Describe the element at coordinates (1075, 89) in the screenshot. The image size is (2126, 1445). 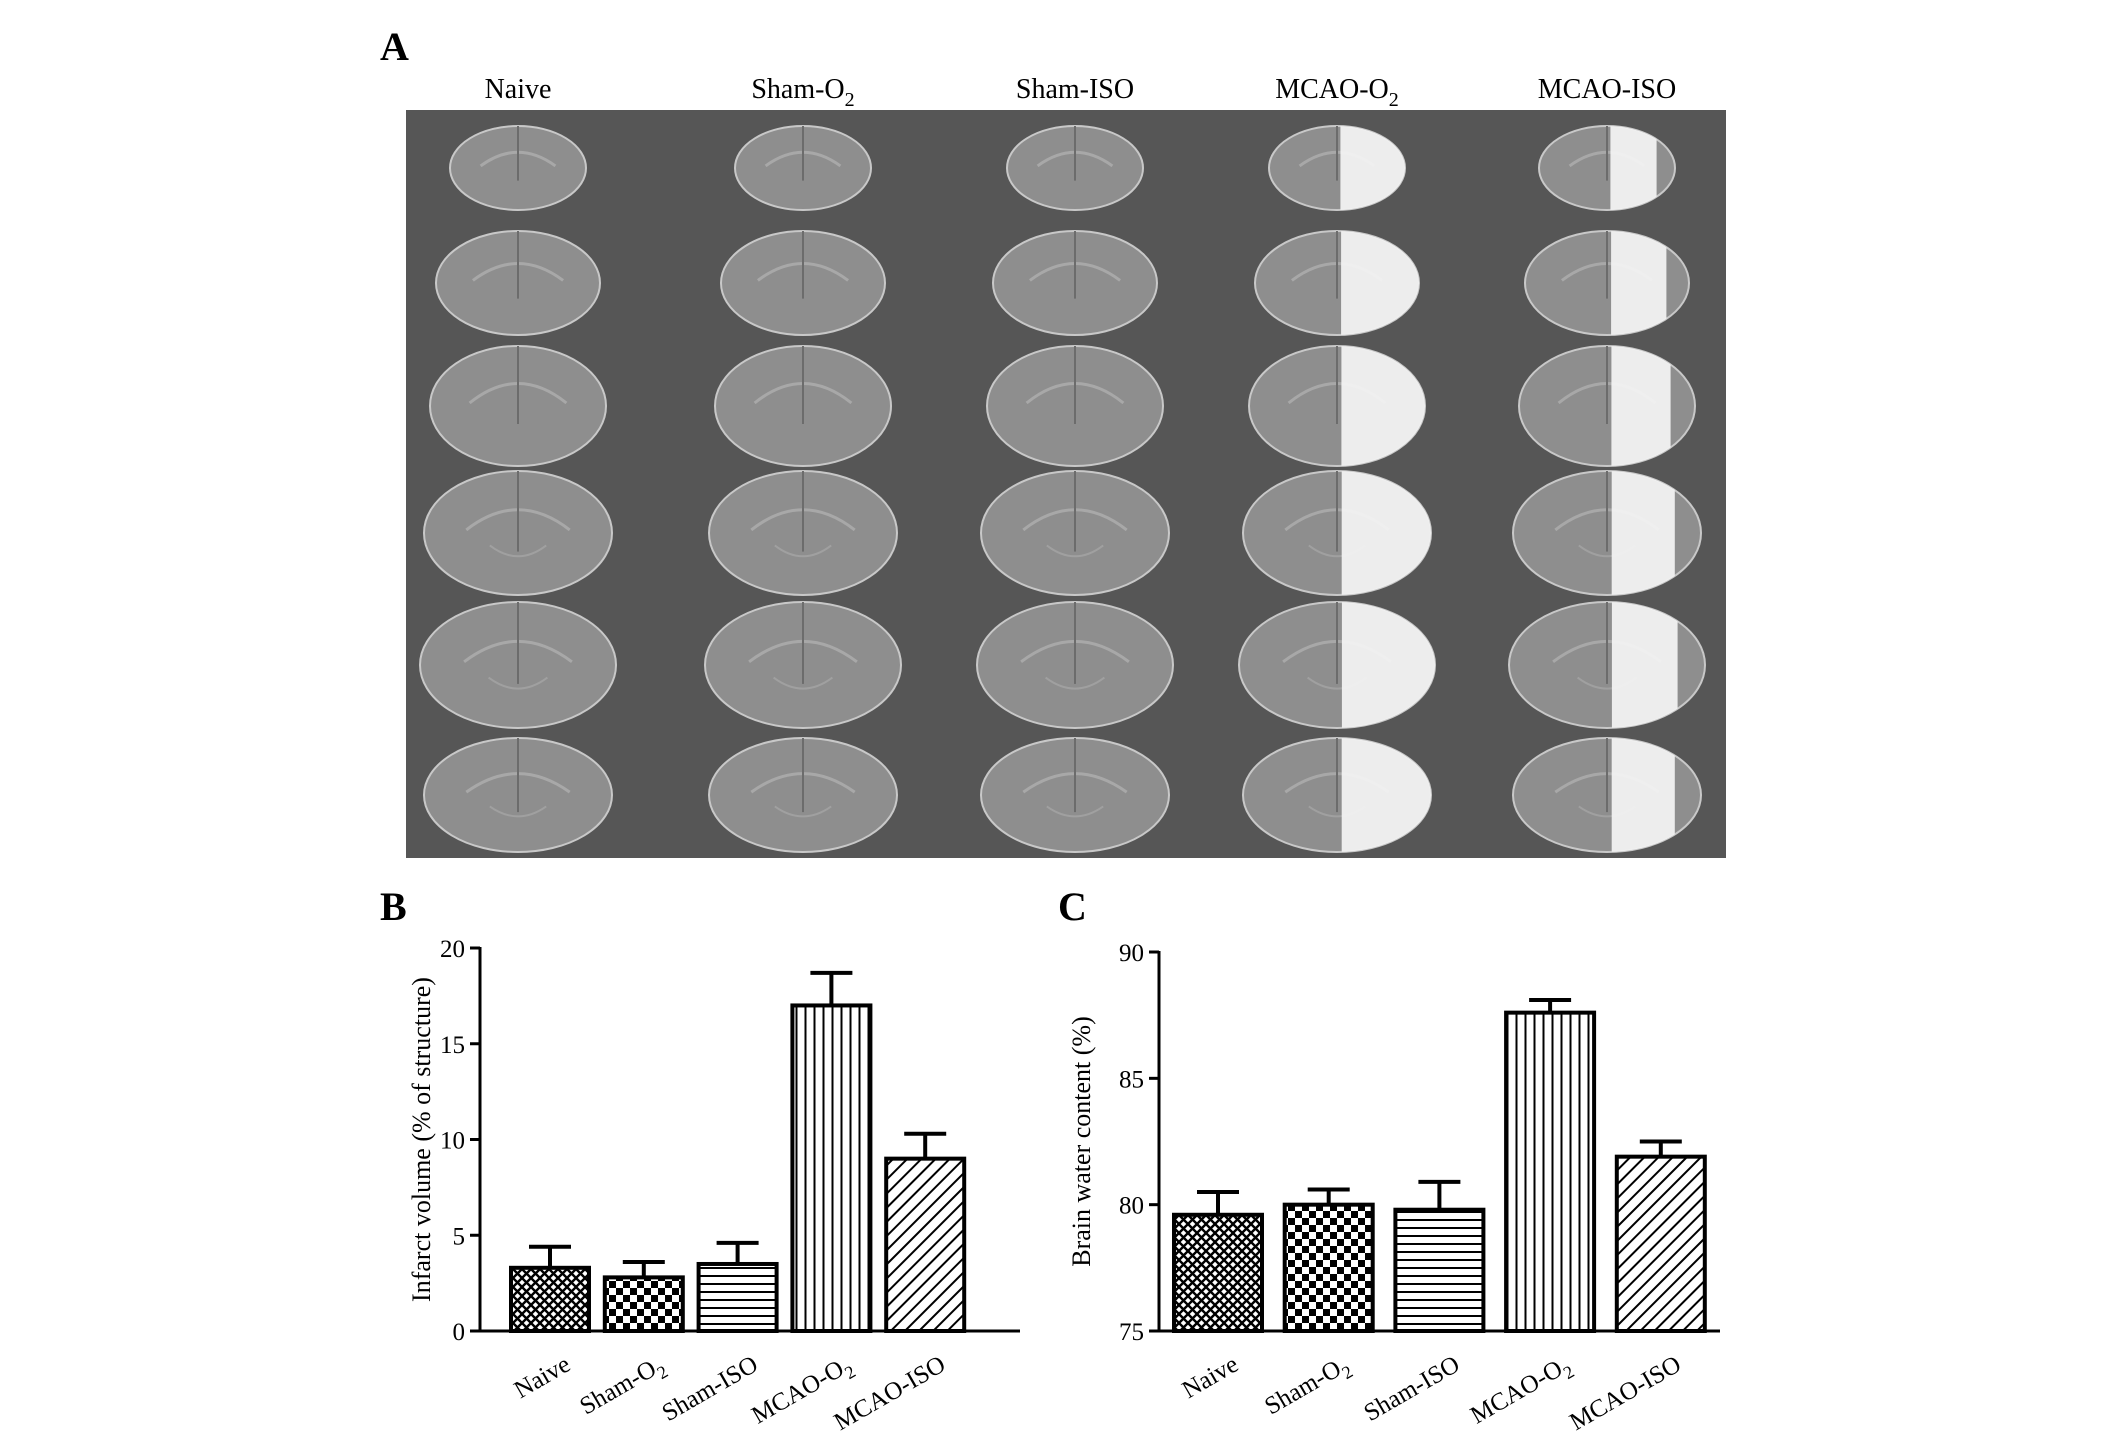
I see `panel-a-column-label: Sham-ISO` at that location.